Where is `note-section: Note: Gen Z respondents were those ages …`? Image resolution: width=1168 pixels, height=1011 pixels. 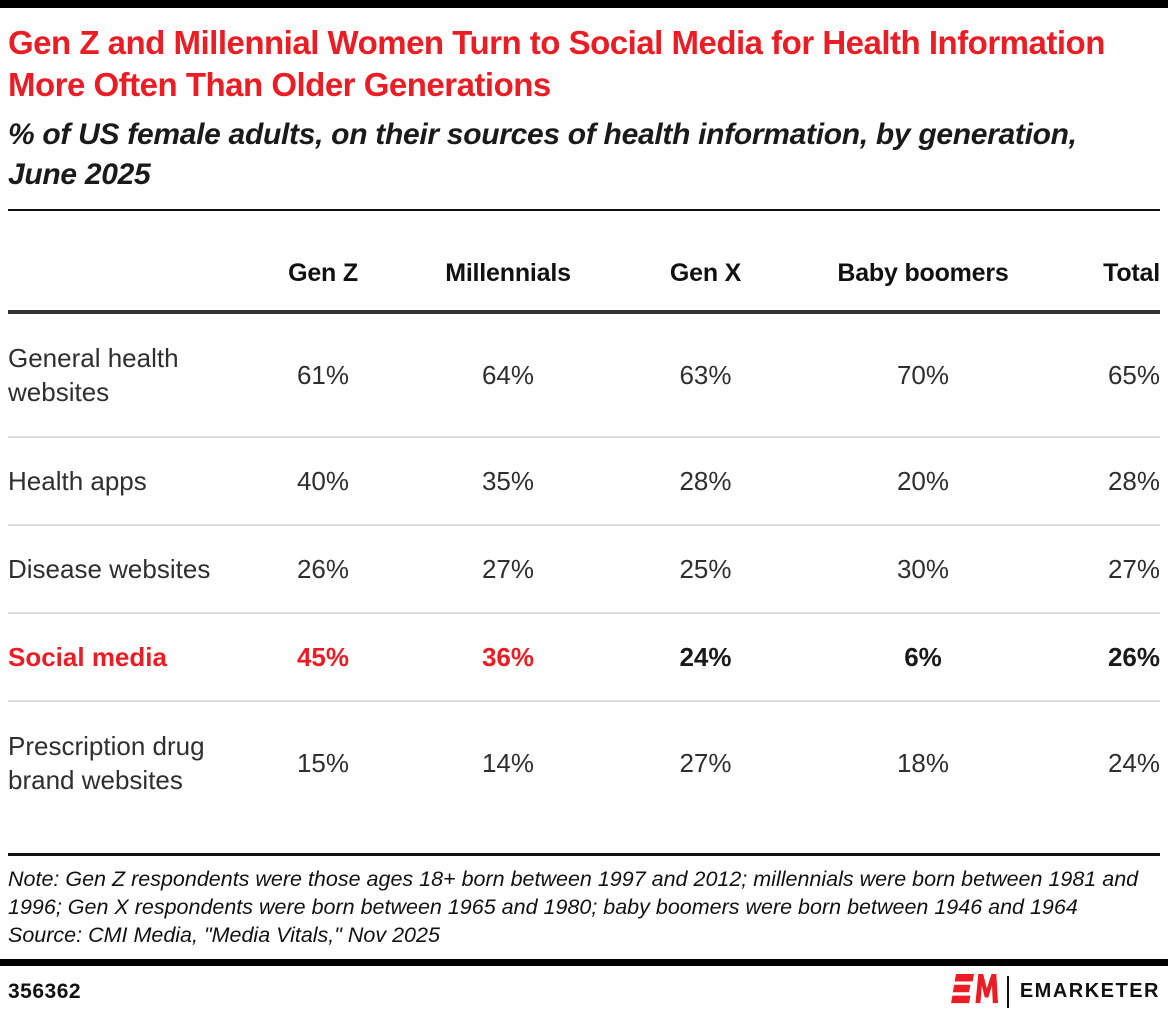 note-section: Note: Gen Z respondents were those ages … is located at coordinates (584, 901).